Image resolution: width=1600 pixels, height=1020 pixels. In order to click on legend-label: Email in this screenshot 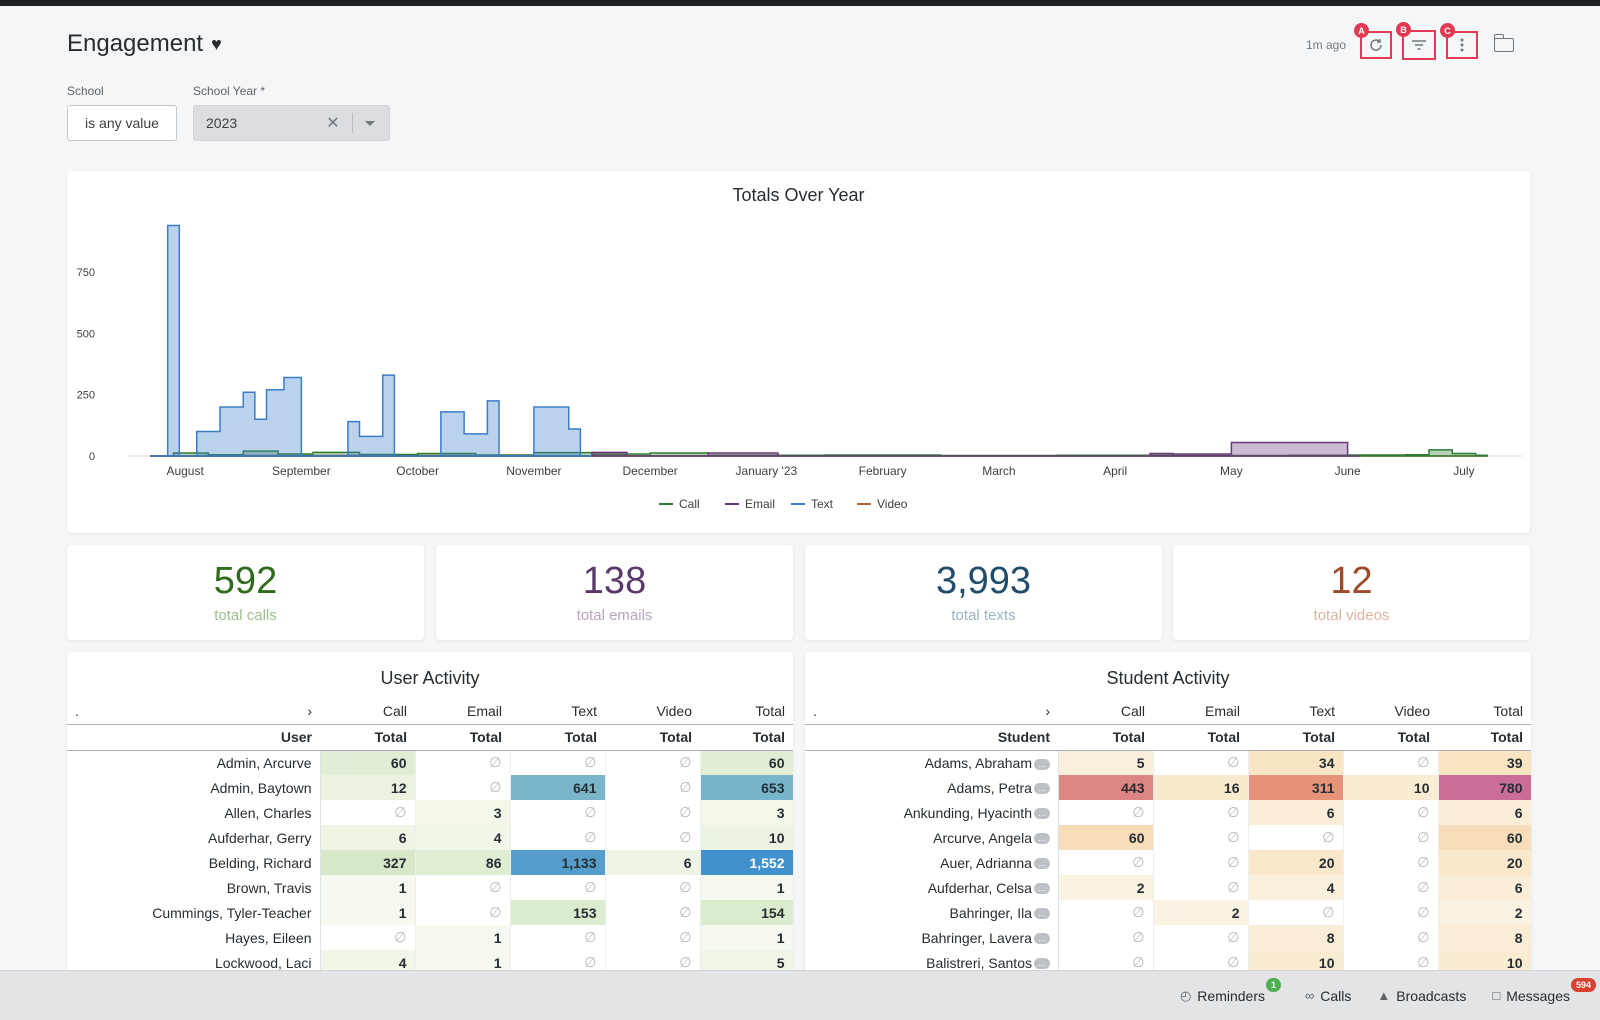, I will do `click(760, 504)`.